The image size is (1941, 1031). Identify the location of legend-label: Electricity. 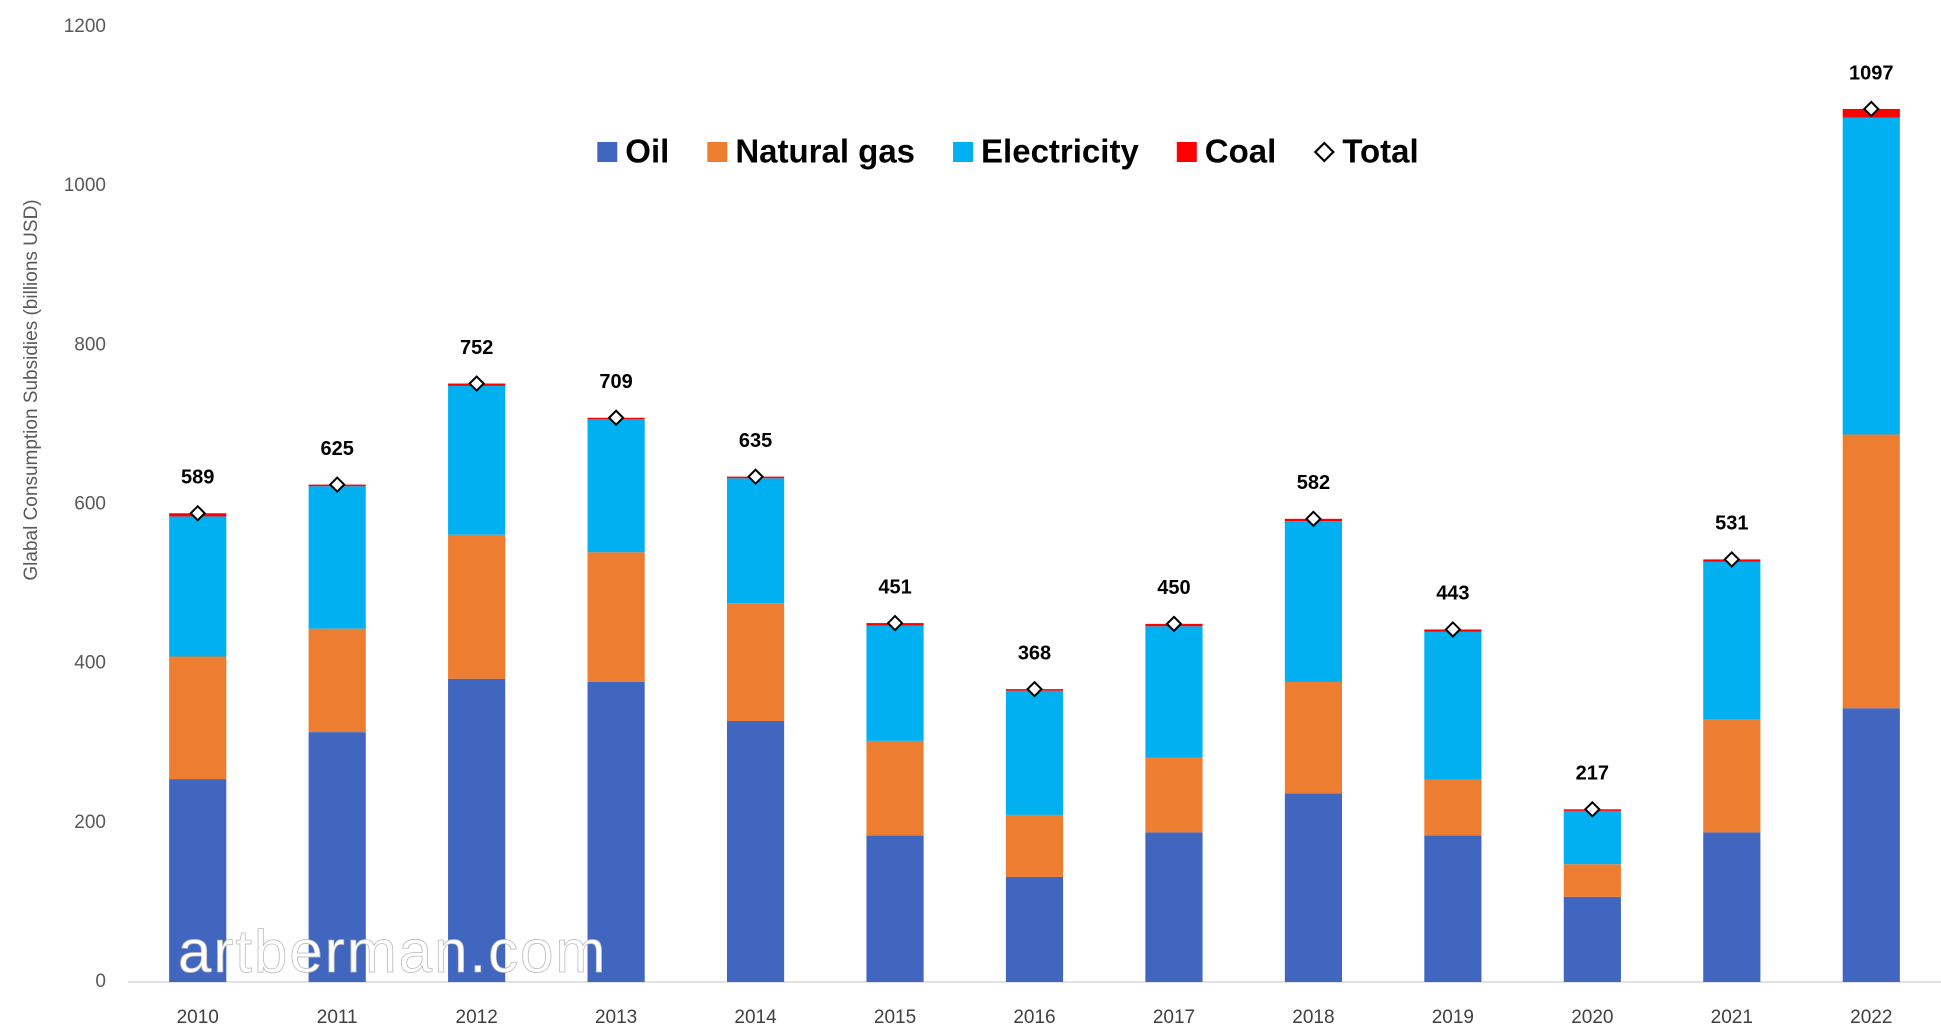
(1060, 151).